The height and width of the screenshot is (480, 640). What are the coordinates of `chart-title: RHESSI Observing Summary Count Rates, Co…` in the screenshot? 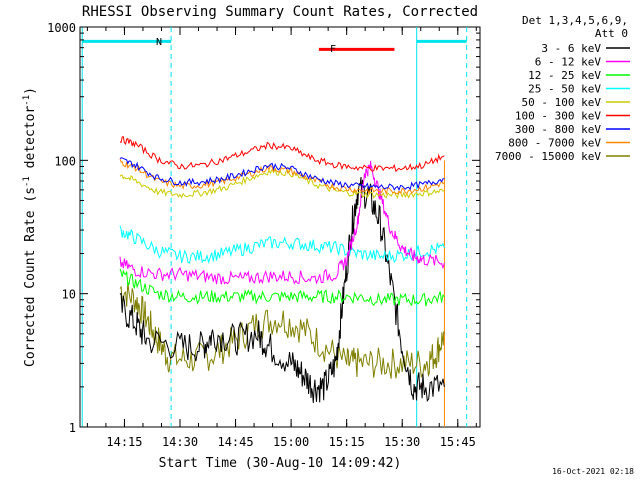 It's located at (280, 12).